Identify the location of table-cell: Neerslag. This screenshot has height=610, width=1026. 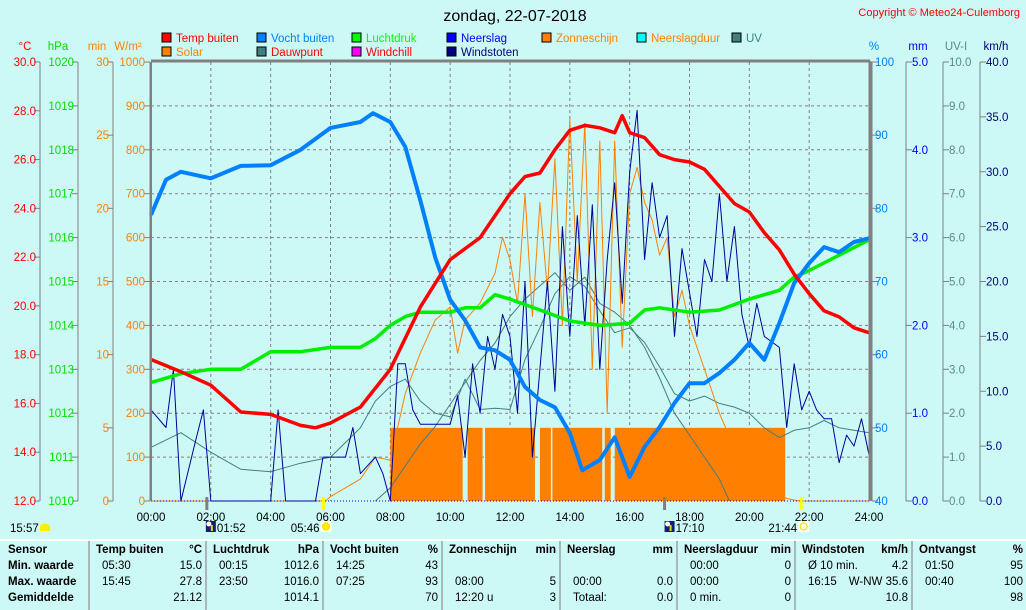
(591, 550).